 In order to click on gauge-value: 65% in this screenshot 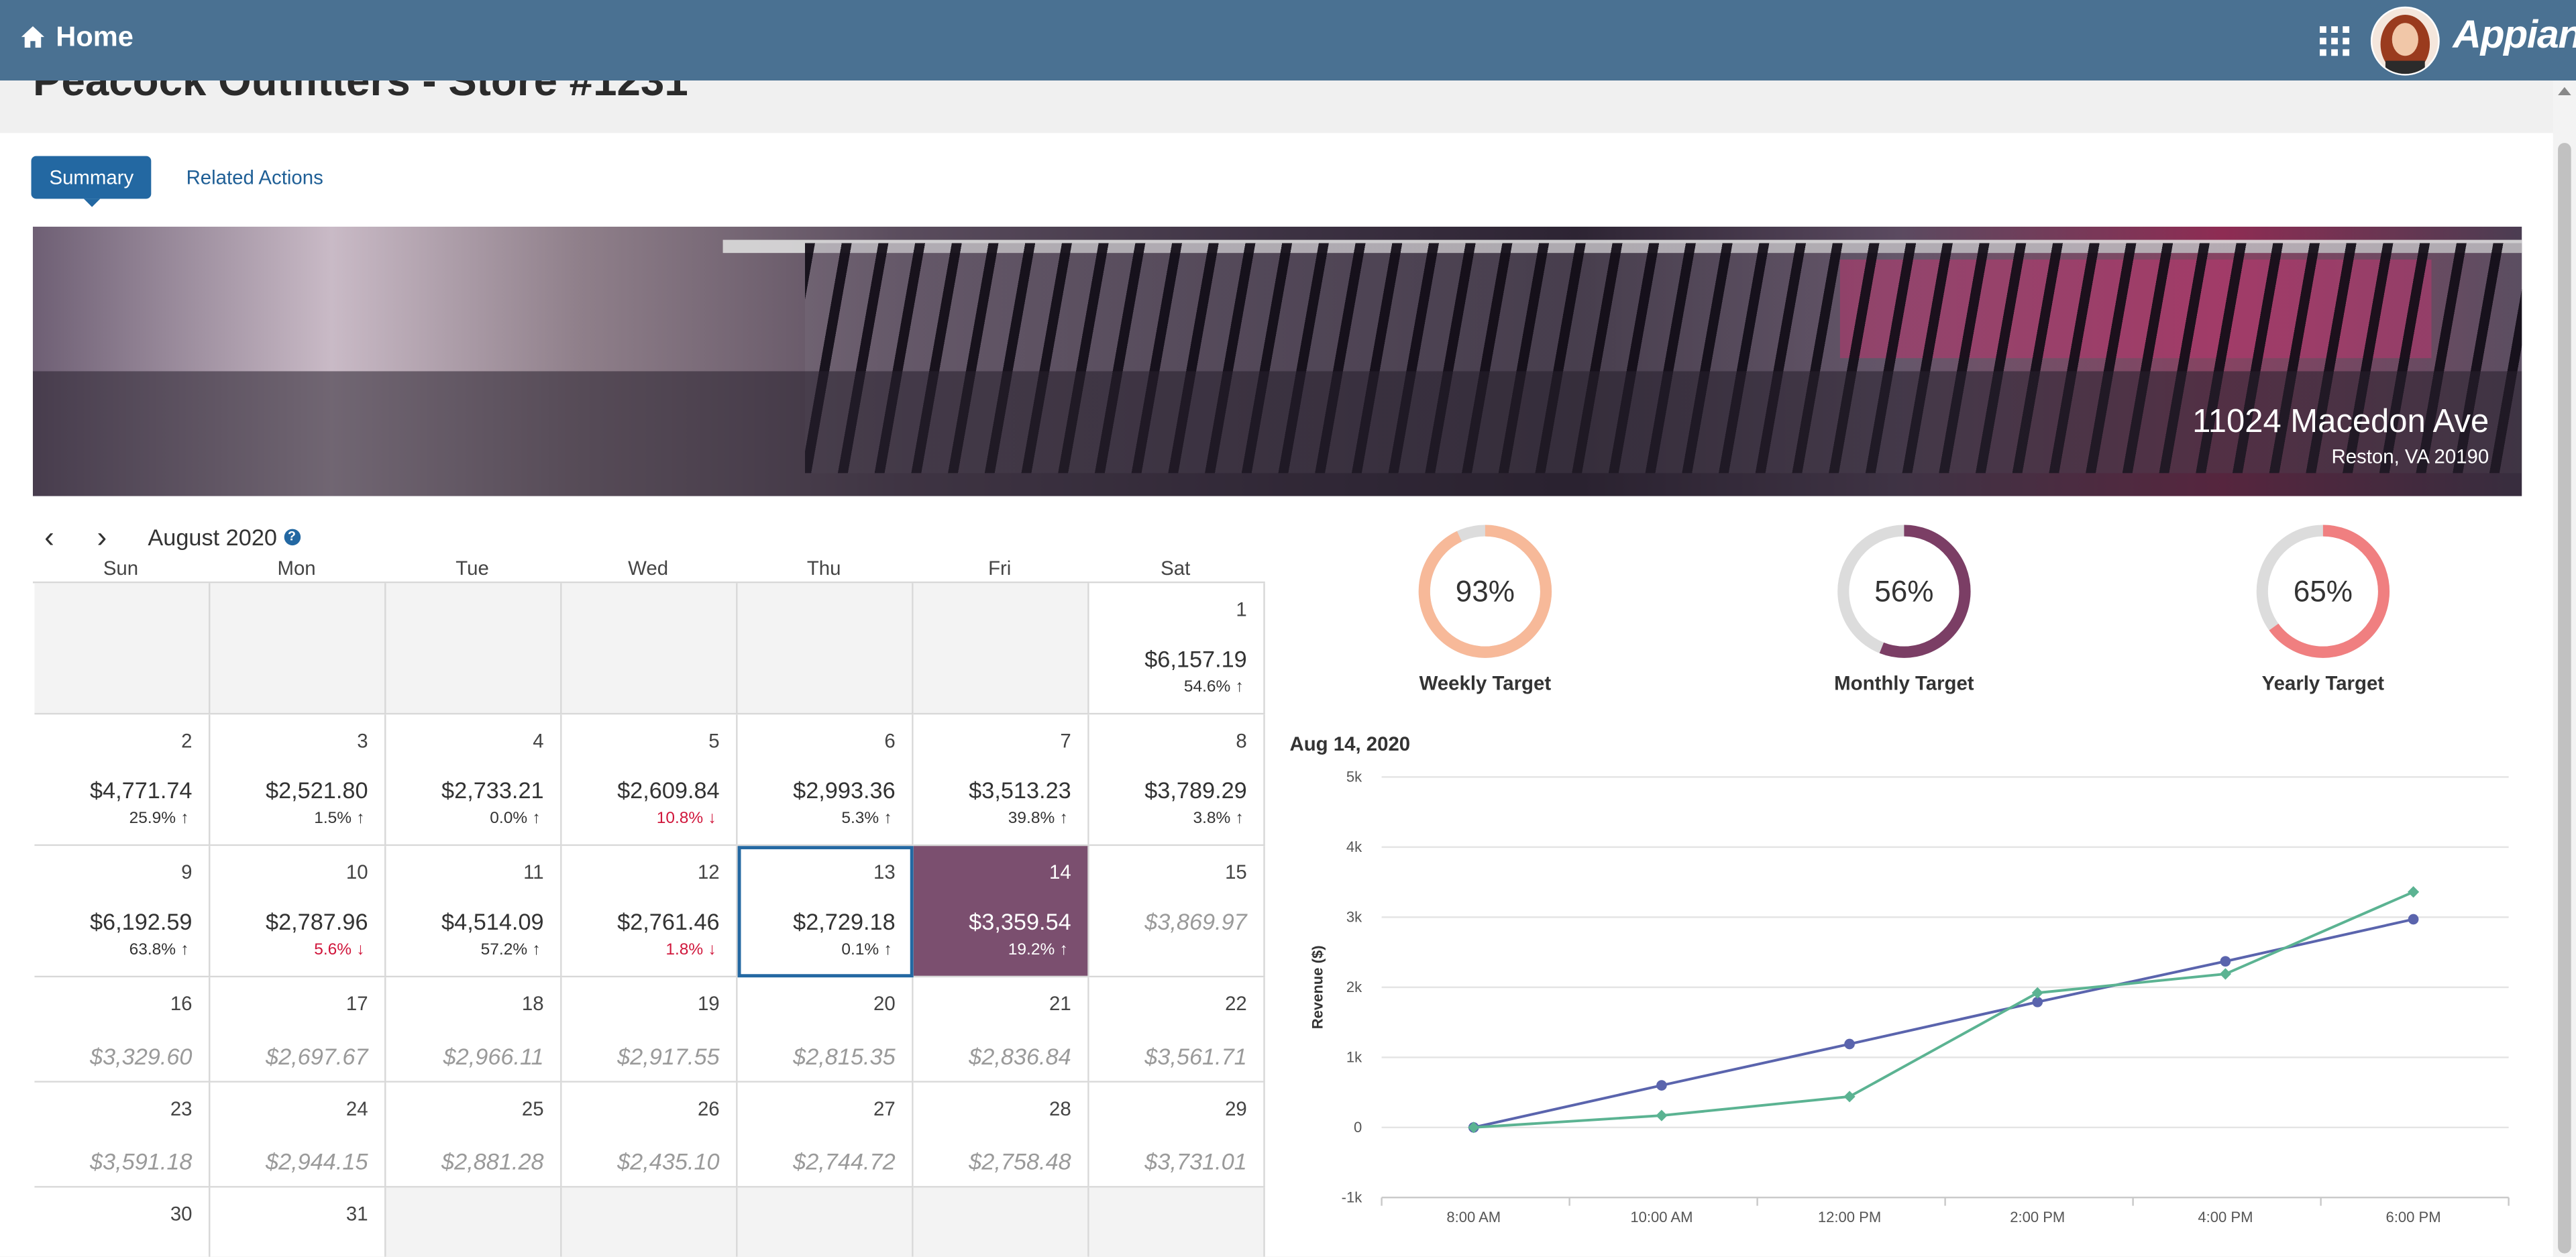, I will do `click(2323, 591)`.